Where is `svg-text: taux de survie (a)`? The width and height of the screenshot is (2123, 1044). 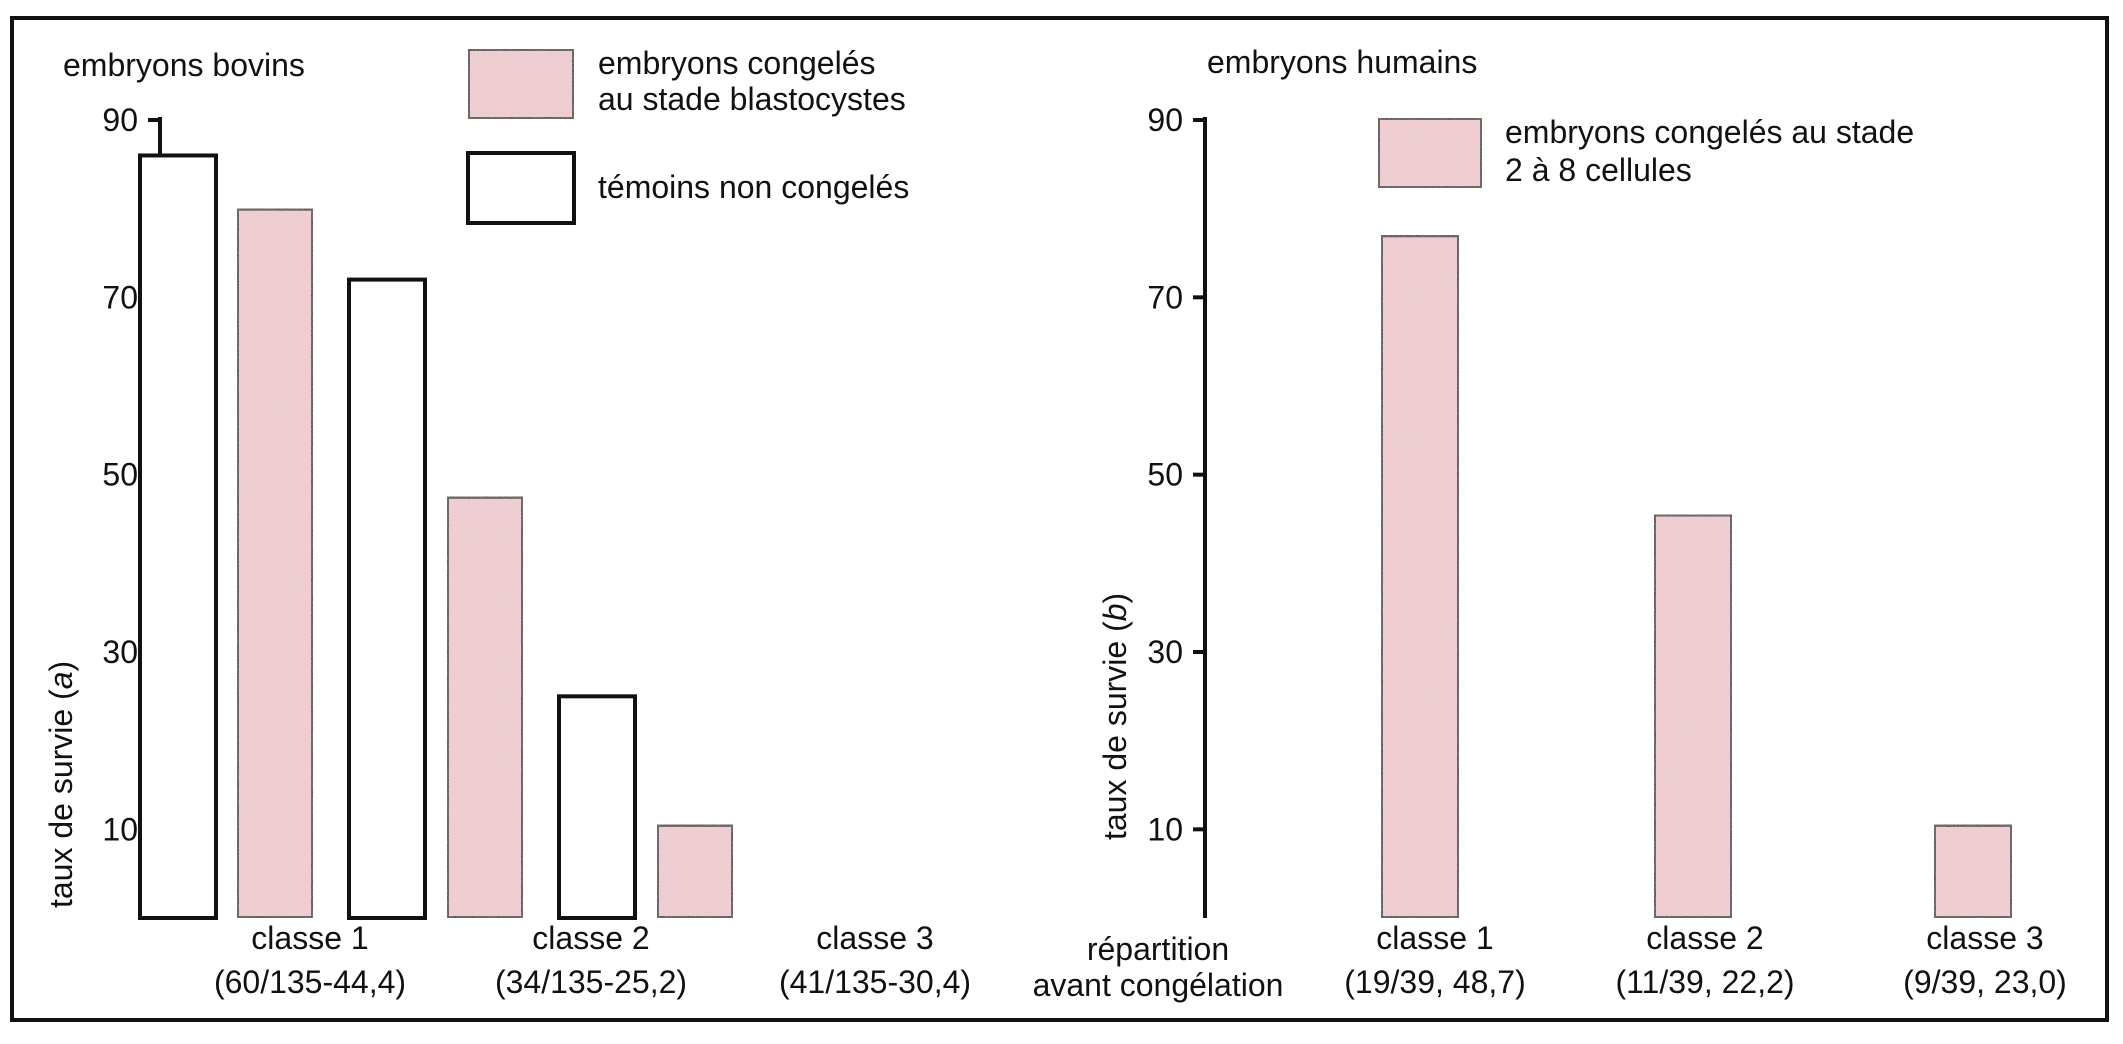 svg-text: taux de survie (a) is located at coordinates (61, 784).